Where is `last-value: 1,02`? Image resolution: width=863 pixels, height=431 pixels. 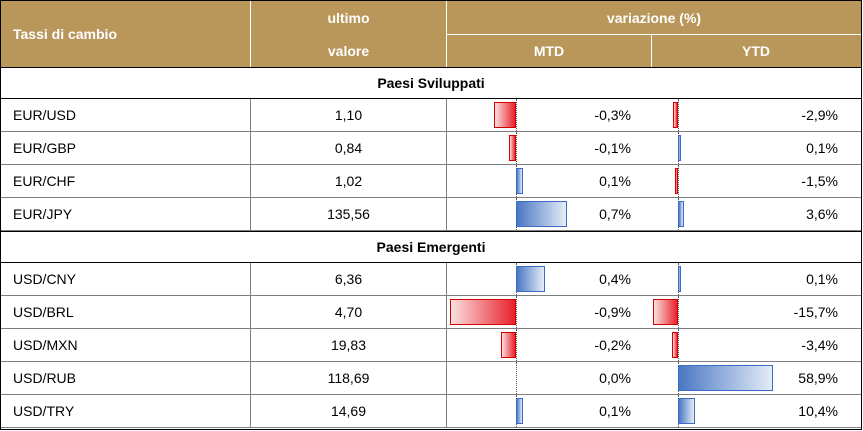 last-value: 1,02 is located at coordinates (348, 181).